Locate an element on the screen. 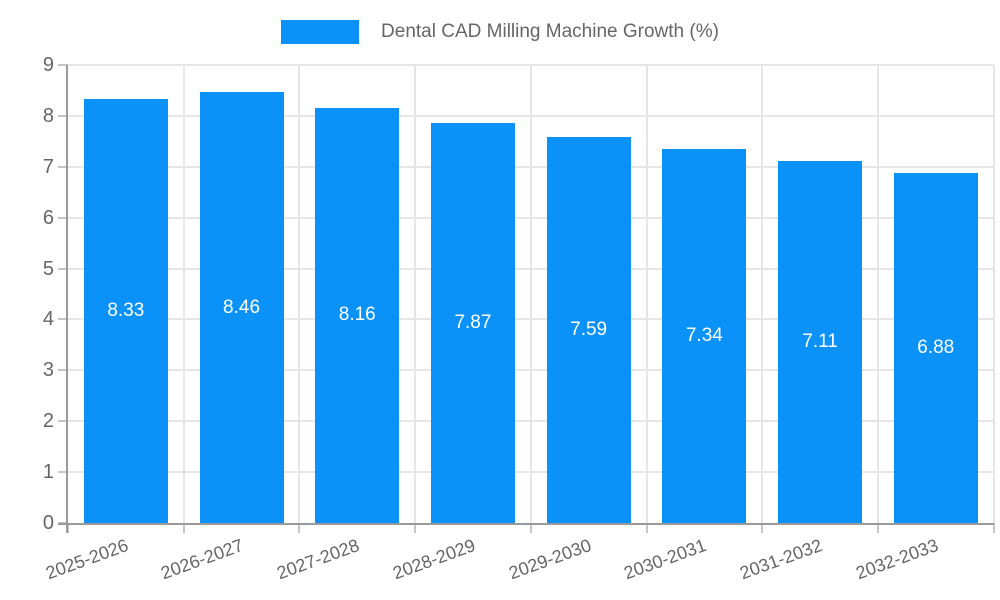  chart-legend: Dental CAD Milling Machine Growth (%) is located at coordinates (500, 32).